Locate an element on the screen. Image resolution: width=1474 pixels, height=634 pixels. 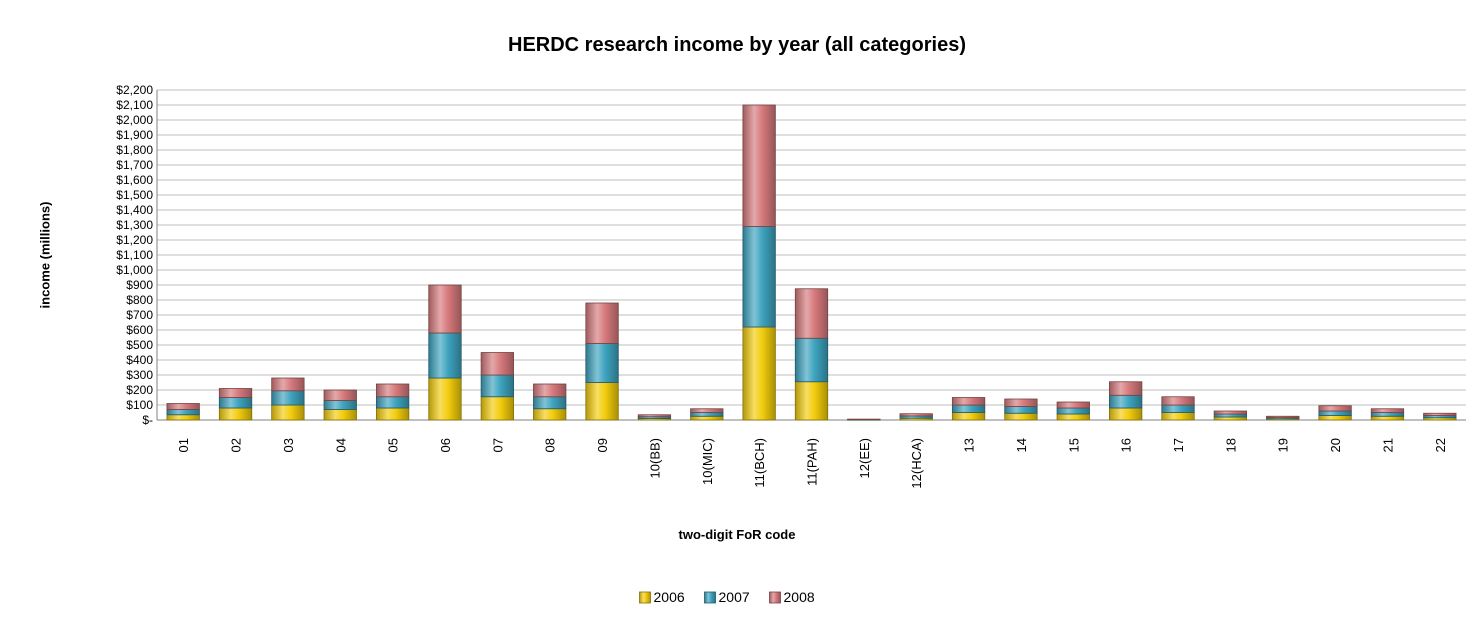
x-tick-label: 16 is located at coordinates (1126, 445).